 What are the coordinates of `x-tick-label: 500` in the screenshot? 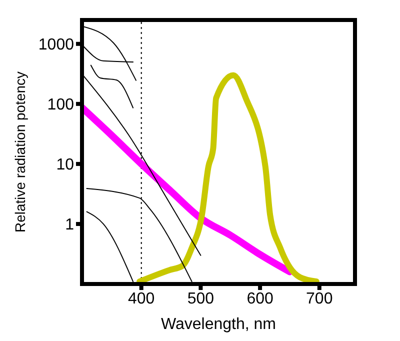 It's located at (200, 299).